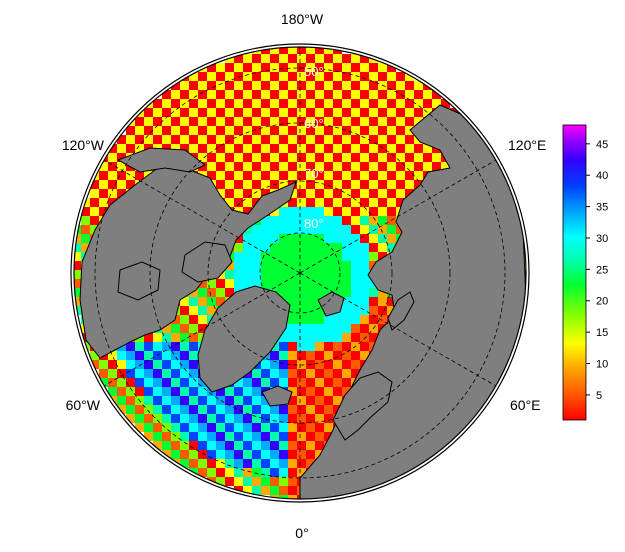 This screenshot has height=552, width=625. What do you see at coordinates (302, 19) in the screenshot?
I see `lon-label-180w: 180°W` at bounding box center [302, 19].